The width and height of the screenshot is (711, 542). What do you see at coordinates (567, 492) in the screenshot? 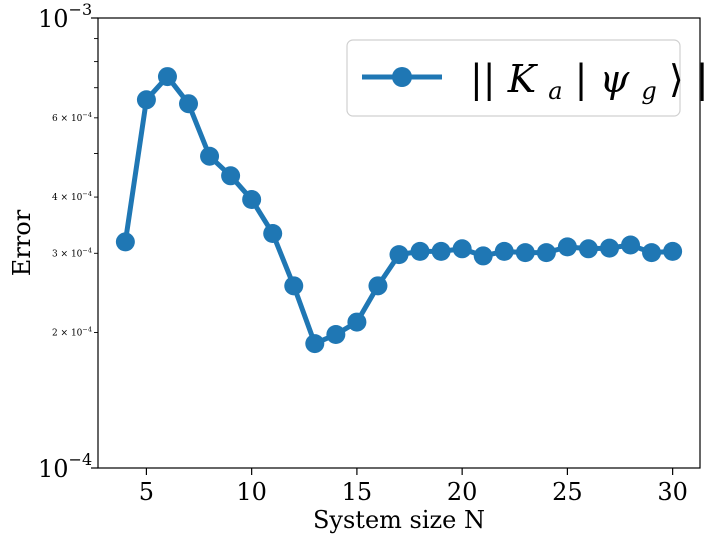
I see `x-tick-label: 25` at bounding box center [567, 492].